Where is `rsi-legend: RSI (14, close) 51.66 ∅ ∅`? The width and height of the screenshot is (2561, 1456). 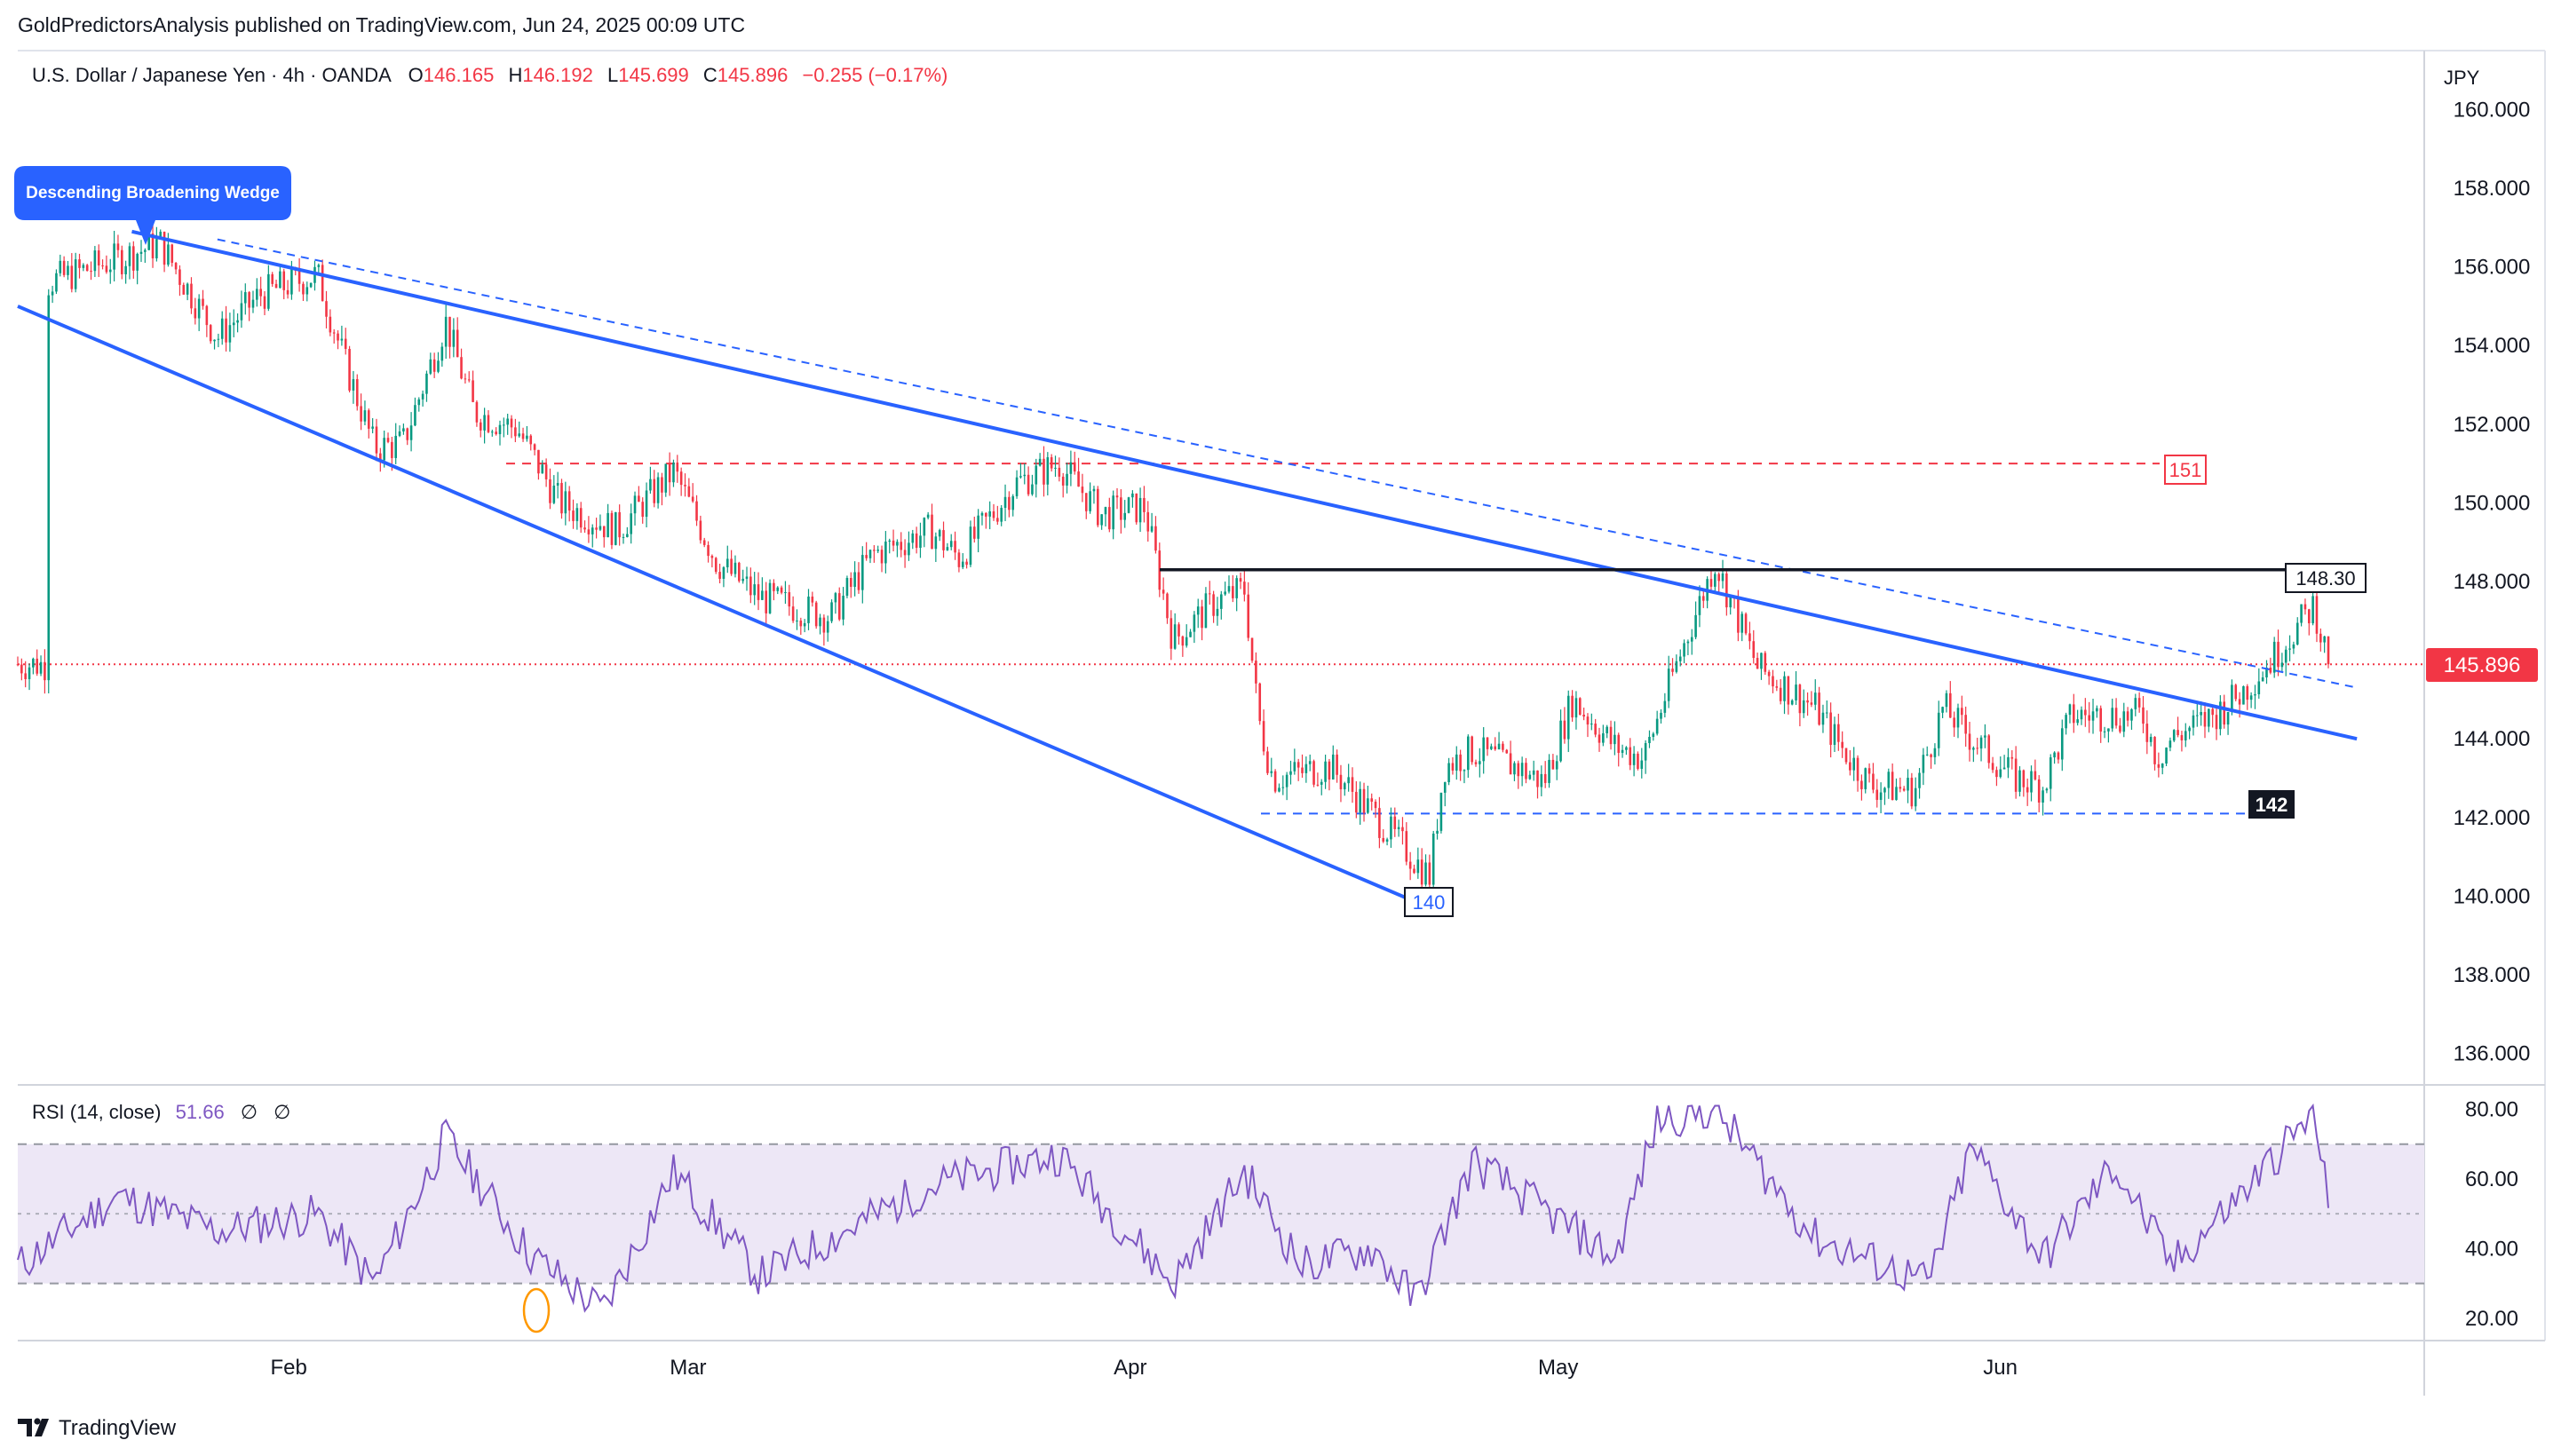 rsi-legend: RSI (14, close) 51.66 ∅ ∅ is located at coordinates (161, 1112).